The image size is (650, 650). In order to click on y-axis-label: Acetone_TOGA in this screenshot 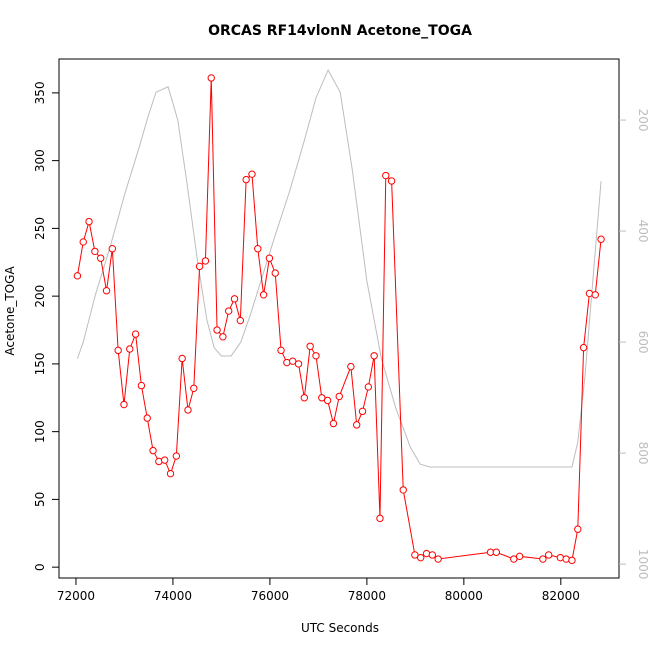, I will do `click(10, 311)`.